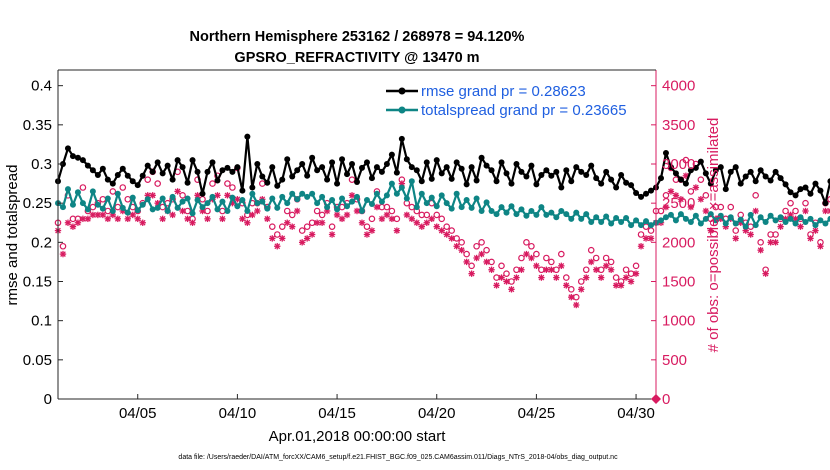  I want to click on right-axis-ticks: 0 500 1000 1500 2000 2500 3000 3500 4000, so click(673, 243).